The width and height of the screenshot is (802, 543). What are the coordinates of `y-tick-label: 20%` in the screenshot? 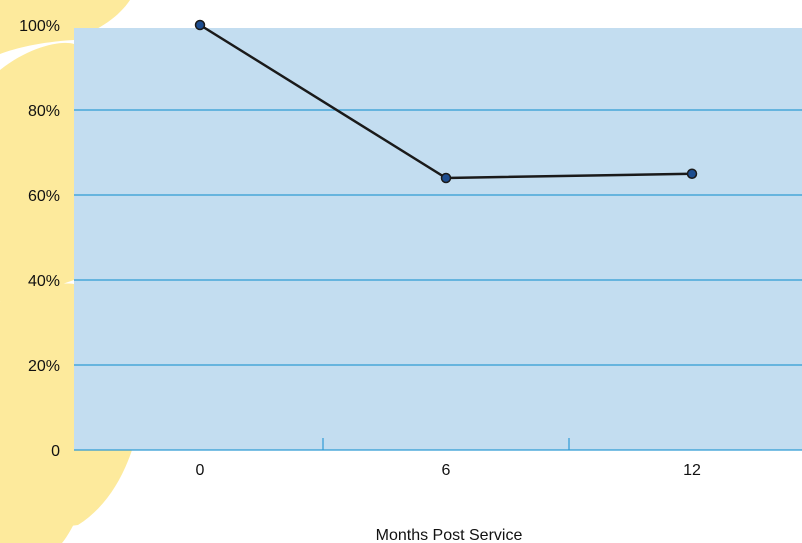 It's located at (44, 366).